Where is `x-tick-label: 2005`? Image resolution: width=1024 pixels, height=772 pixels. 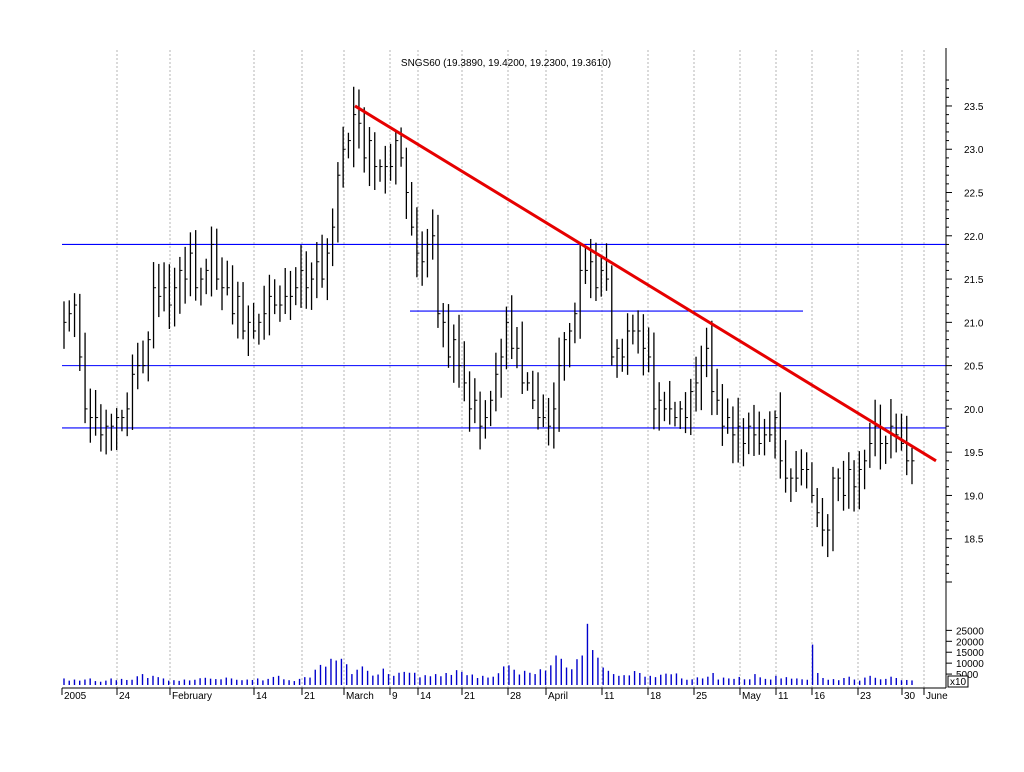
x-tick-label: 2005 is located at coordinates (75, 696).